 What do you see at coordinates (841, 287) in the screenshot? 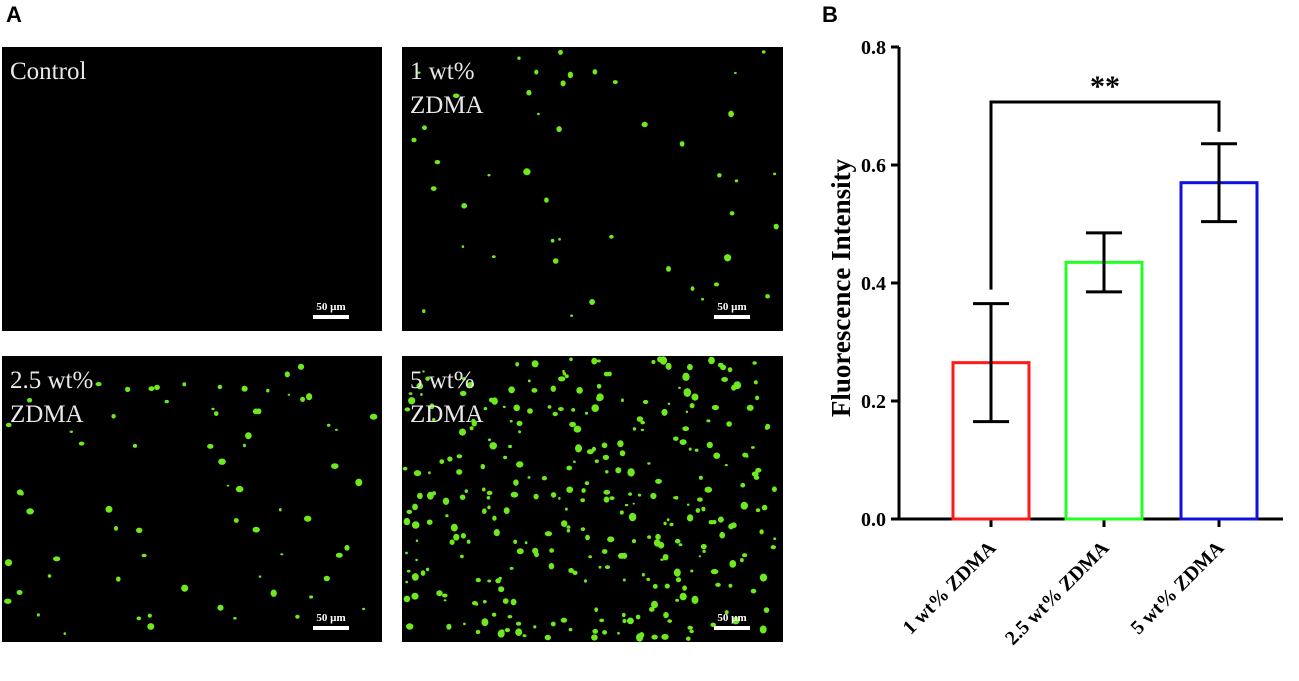
I see `y-axis-title: Fluorescence Intensity` at bounding box center [841, 287].